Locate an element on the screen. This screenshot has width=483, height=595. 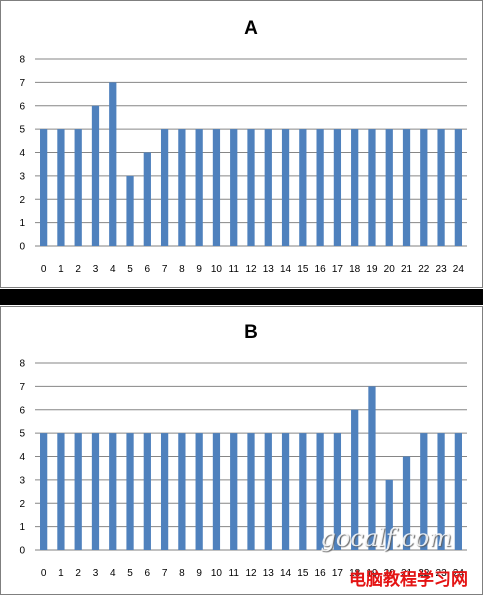
x-tick-label: 0 is located at coordinates (44, 269).